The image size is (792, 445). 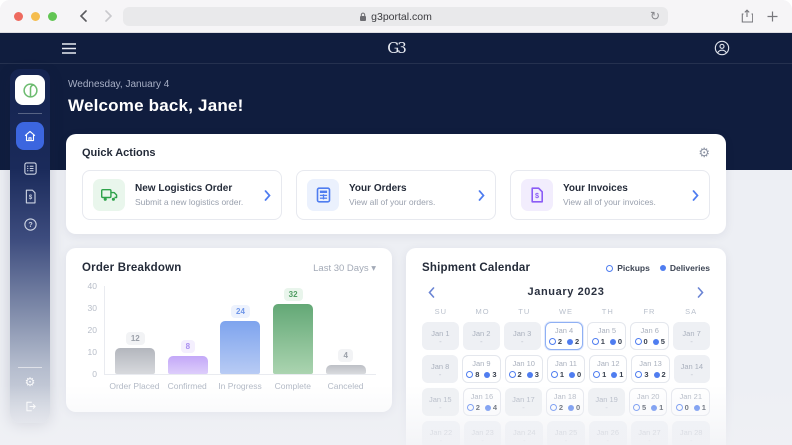 I want to click on calendar-day-jan-14: Jan 14-, so click(x=691, y=369).